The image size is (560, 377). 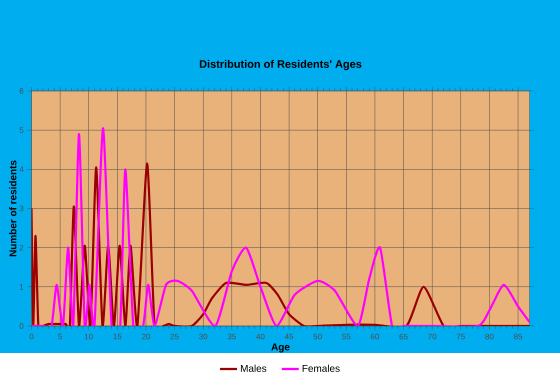 I want to click on legend-label: Females, so click(x=321, y=368).